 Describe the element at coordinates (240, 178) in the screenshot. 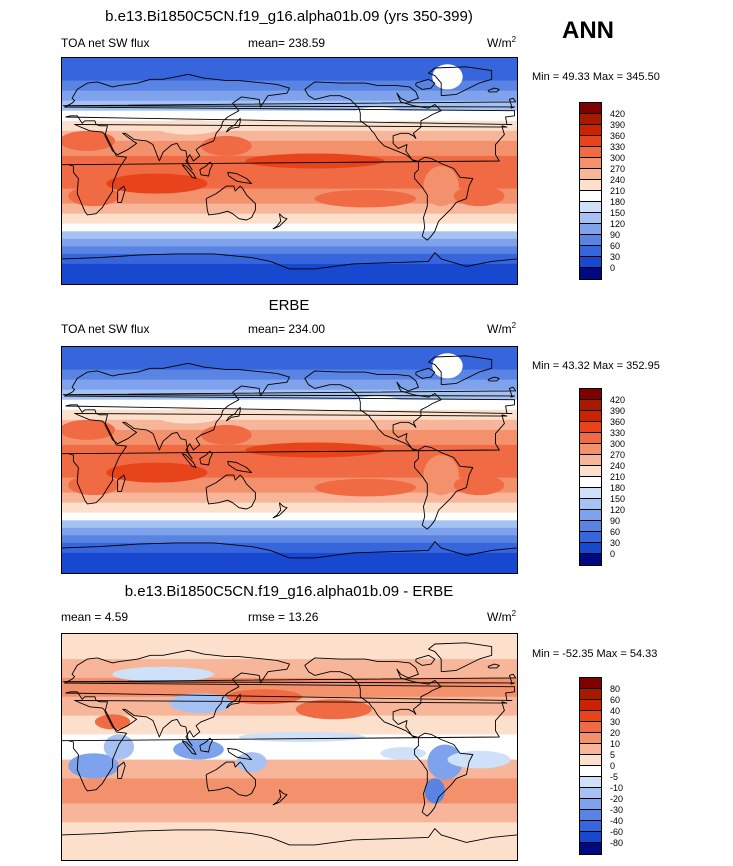

I see `coastline-newguinea` at that location.